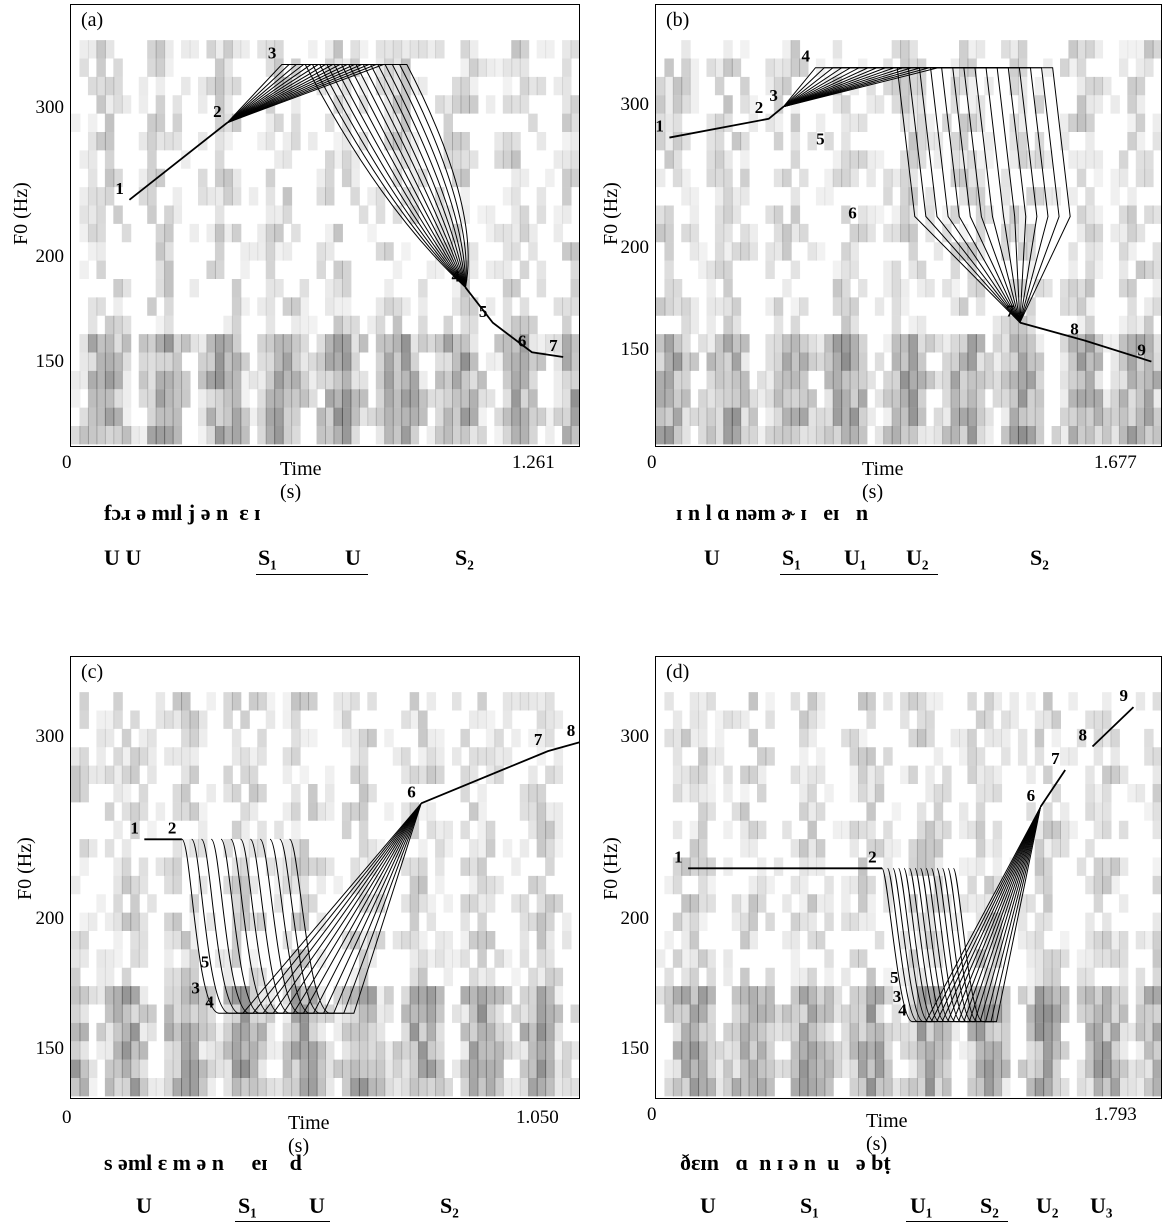  Describe the element at coordinates (1031, 795) in the screenshot. I see `point-label: 6` at that location.